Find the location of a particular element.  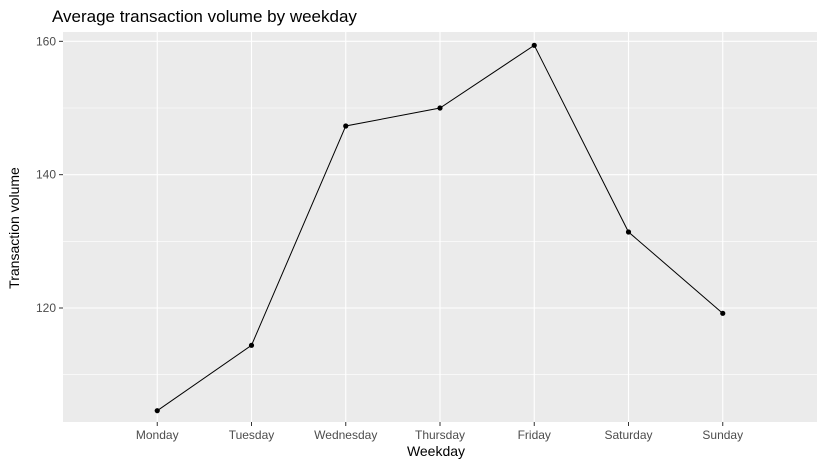

y-tick-label: 120 is located at coordinates (46, 308).